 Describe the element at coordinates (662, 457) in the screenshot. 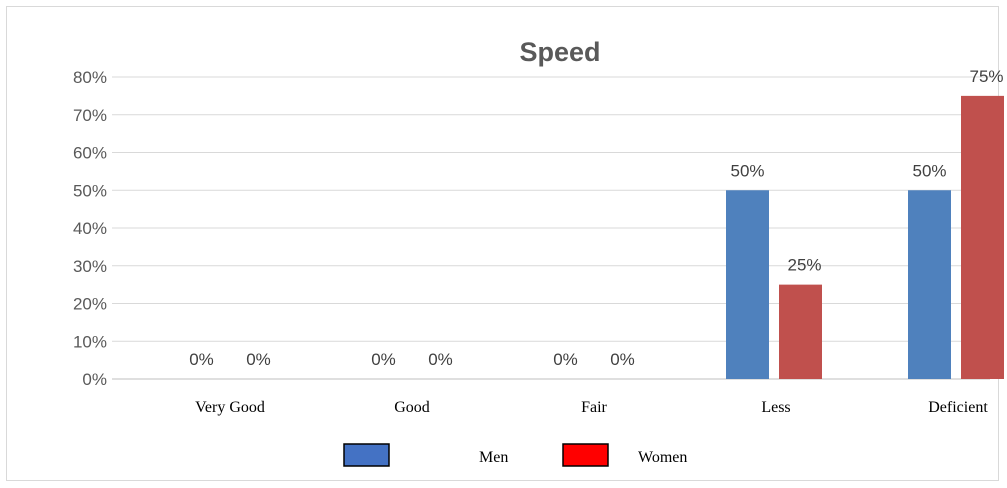

I see `legend-label-women: Women` at that location.